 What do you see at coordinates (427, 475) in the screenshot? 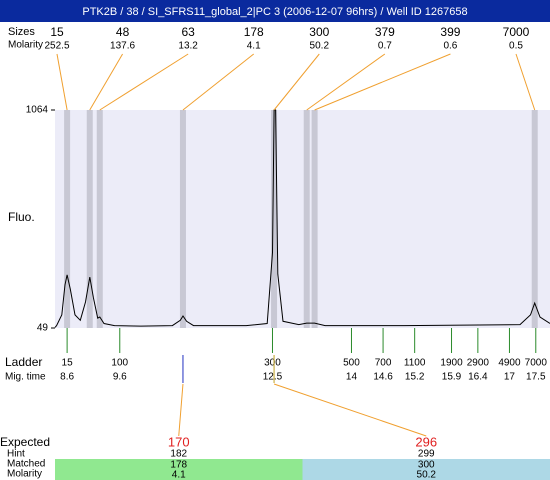
I see `molarity: 50.2` at bounding box center [427, 475].